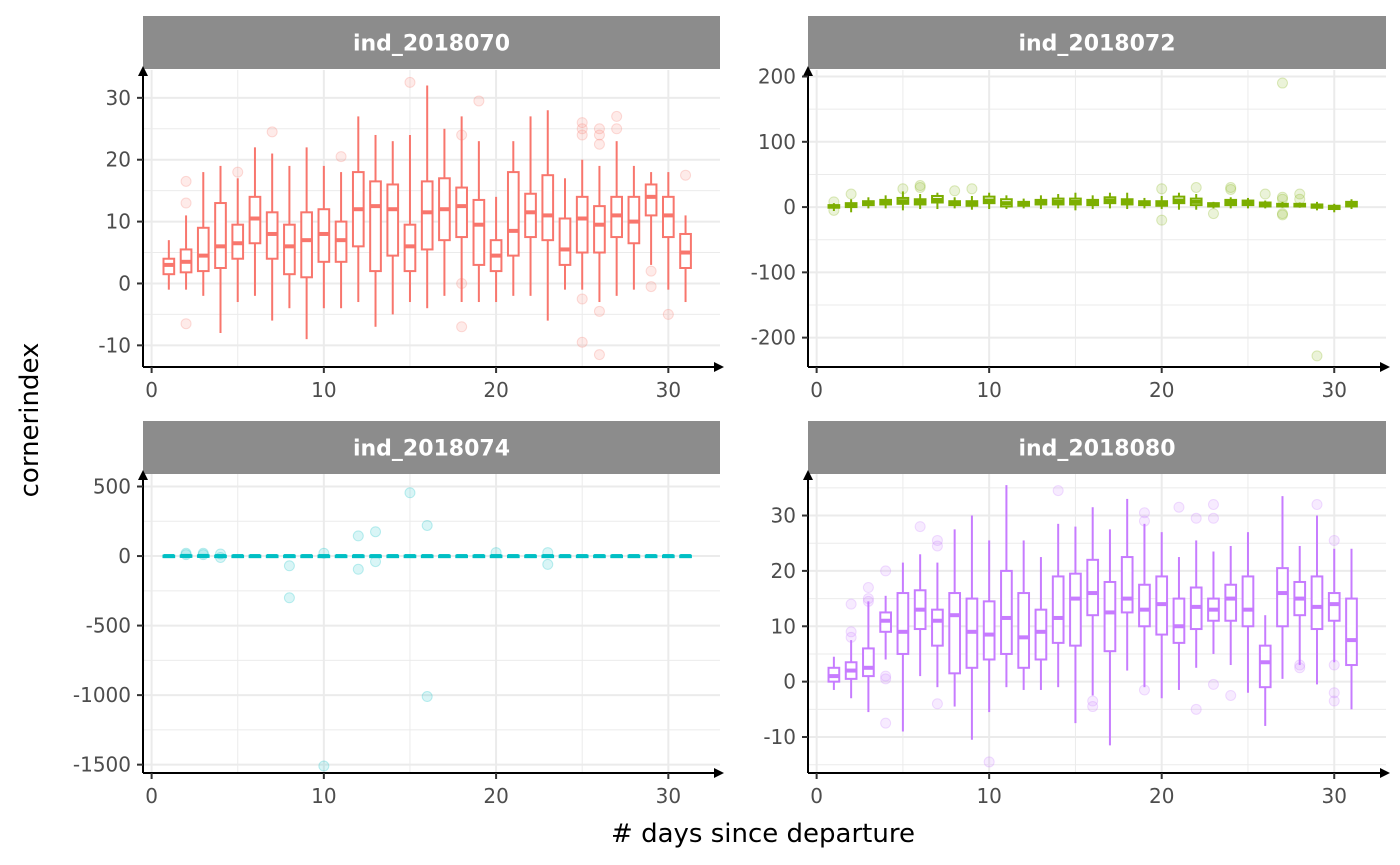 This screenshot has height=865, width=1400. I want to click on facet-strip-label: ind_2018072, so click(1096, 44).